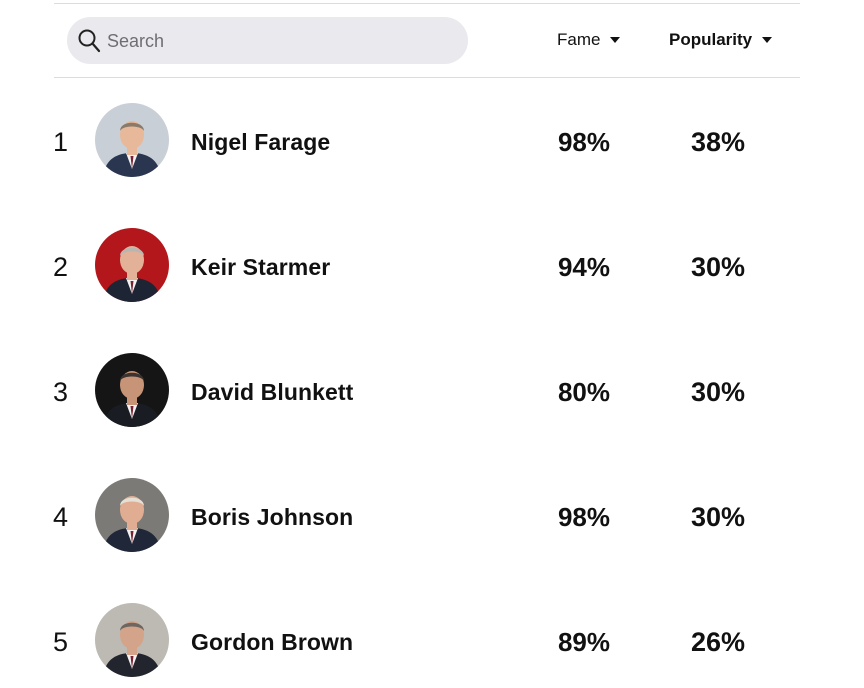  Describe the element at coordinates (583, 642) in the screenshot. I see `fame-value: 89%` at that location.